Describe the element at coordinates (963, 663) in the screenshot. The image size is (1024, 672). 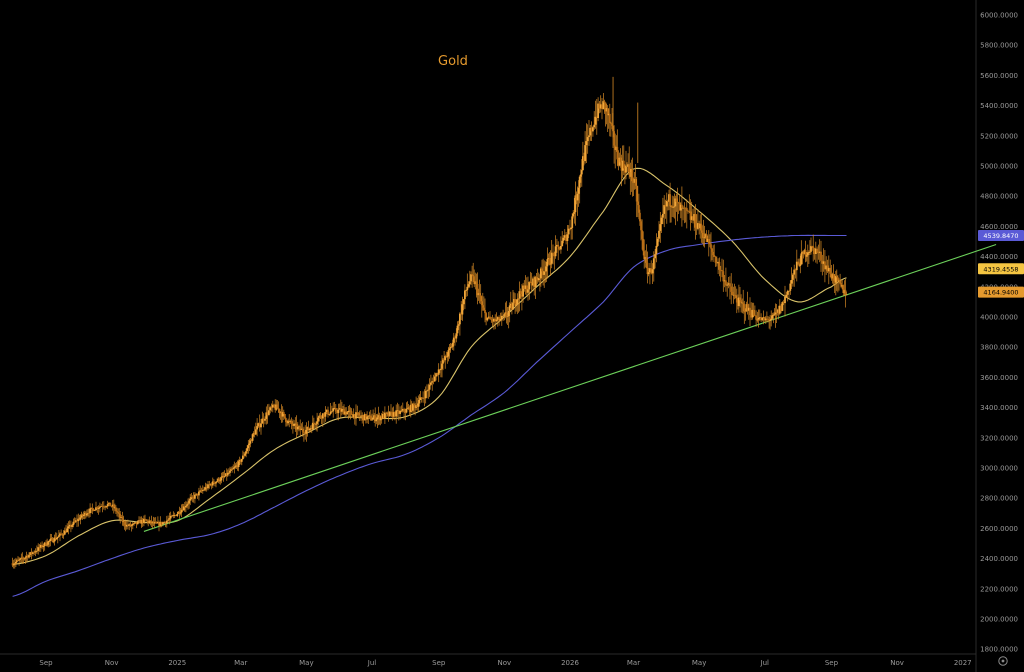
I see `x-tick-label: 2027` at that location.